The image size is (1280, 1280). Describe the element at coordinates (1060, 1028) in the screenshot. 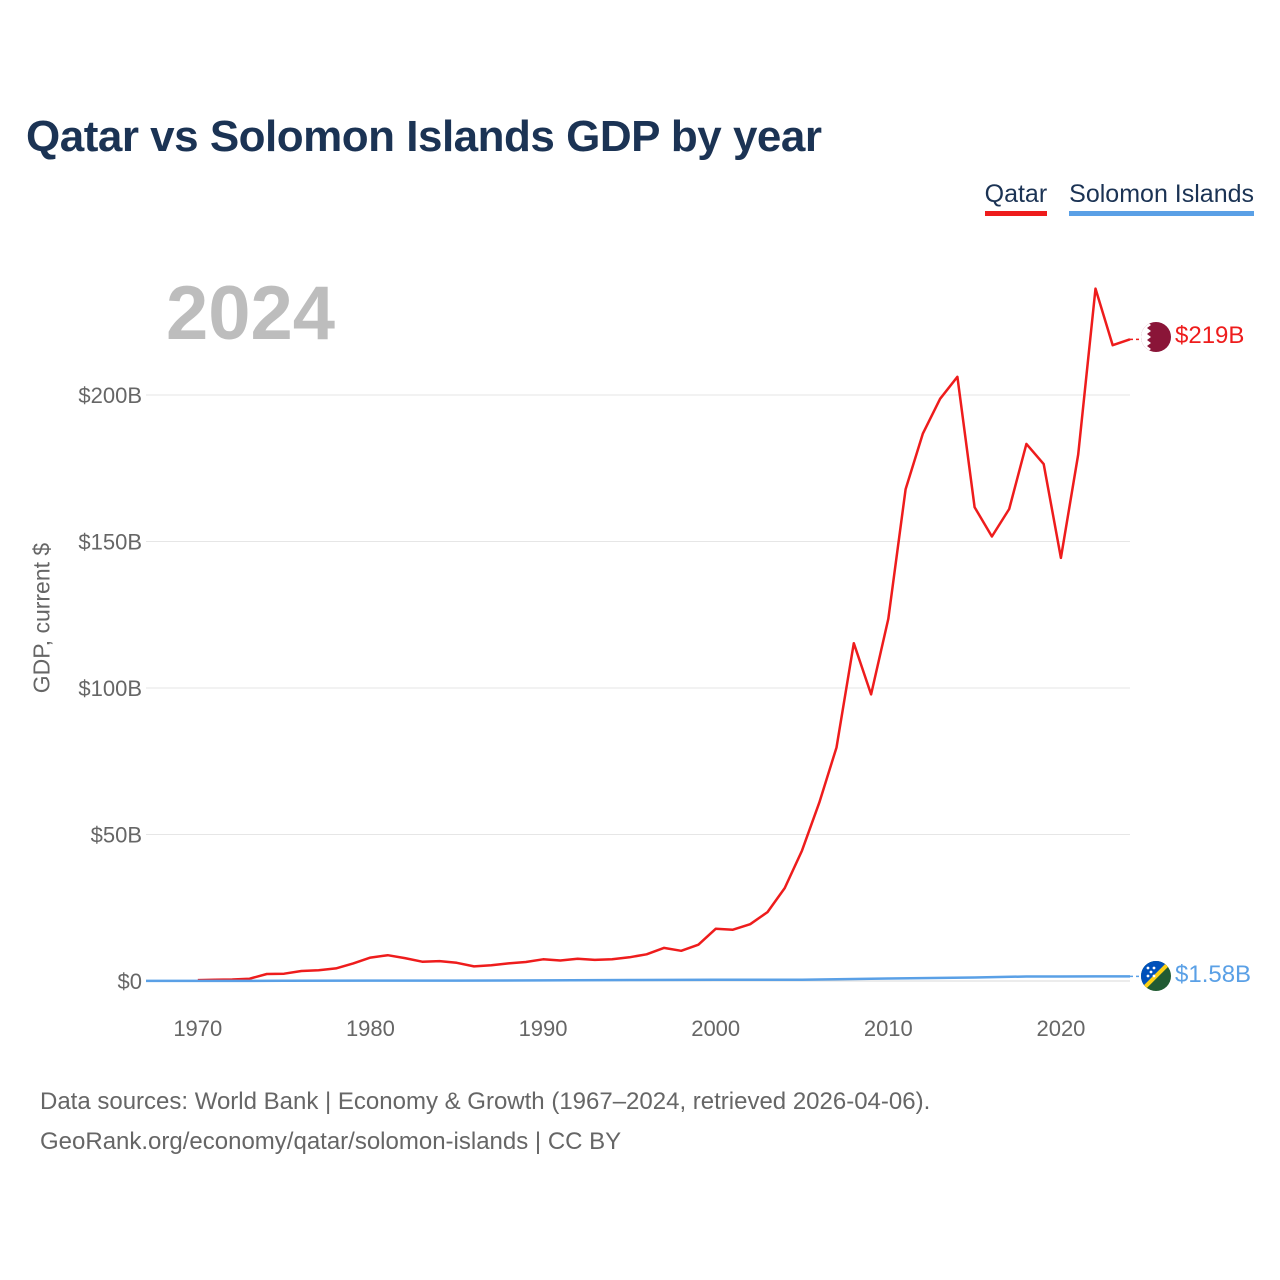

I see `x-tick-label: 2020` at that location.